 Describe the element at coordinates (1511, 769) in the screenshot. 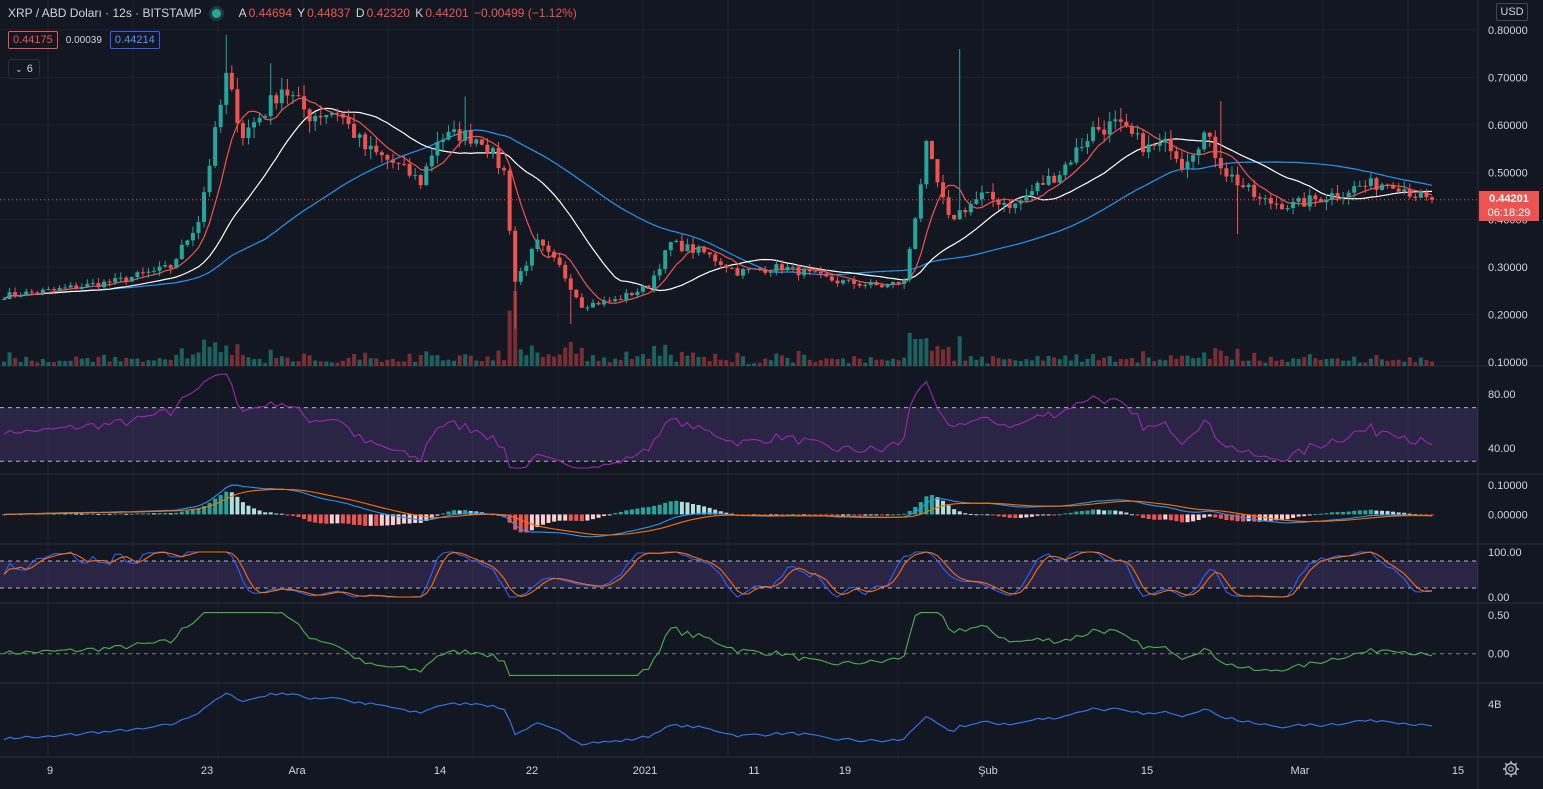

I see `gear-icon` at that location.